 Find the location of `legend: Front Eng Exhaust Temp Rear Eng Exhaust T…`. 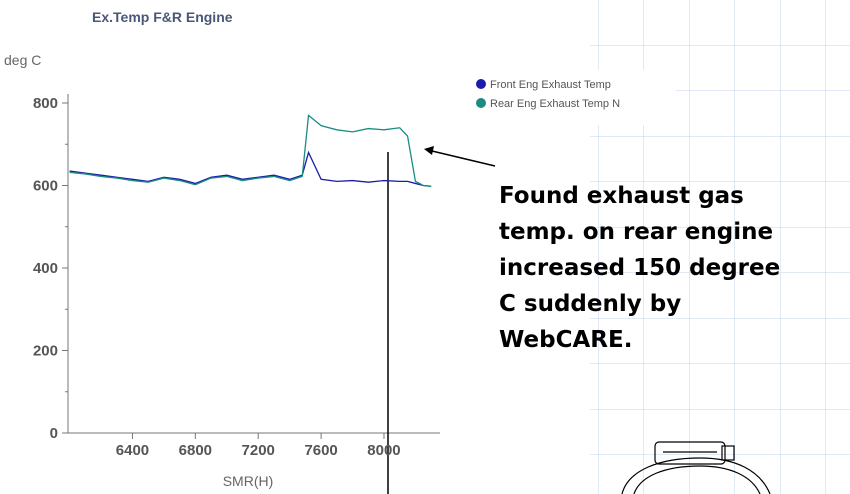

legend: Front Eng Exhaust Temp Rear Eng Exhaust T… is located at coordinates (548, 94).